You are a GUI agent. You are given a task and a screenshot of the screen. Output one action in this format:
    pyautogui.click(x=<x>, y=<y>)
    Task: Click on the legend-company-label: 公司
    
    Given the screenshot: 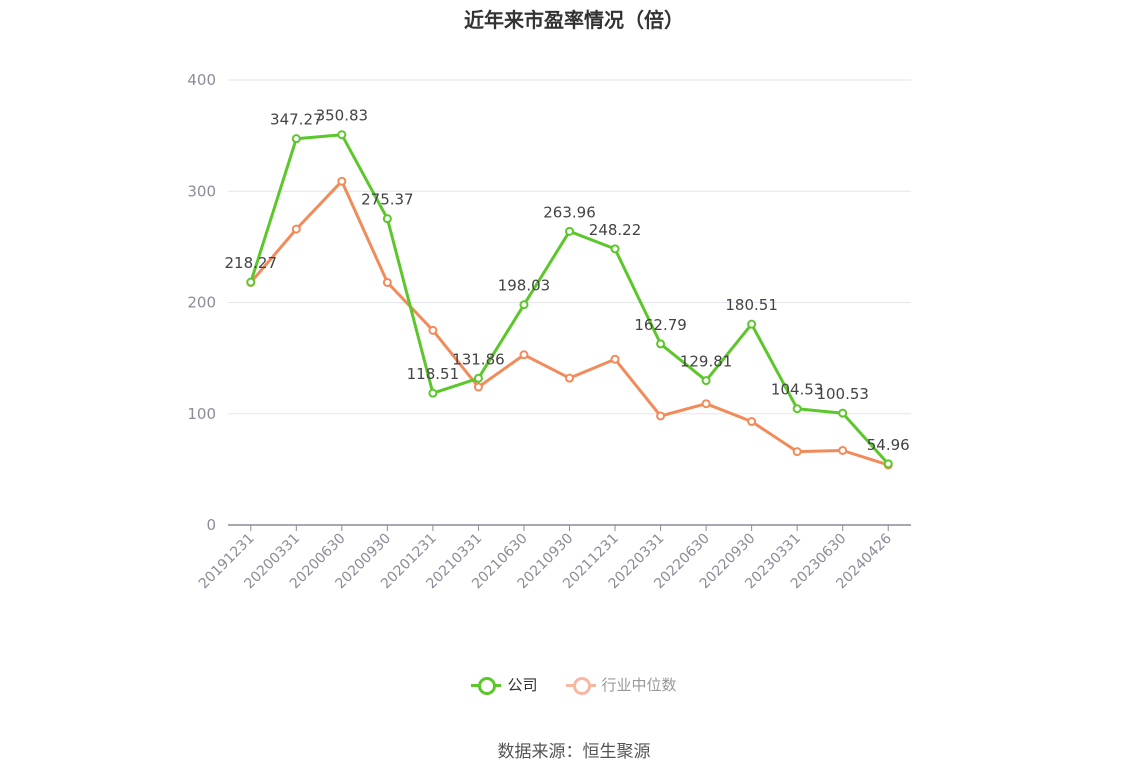 What is the action you would take?
    pyautogui.click(x=522, y=685)
    